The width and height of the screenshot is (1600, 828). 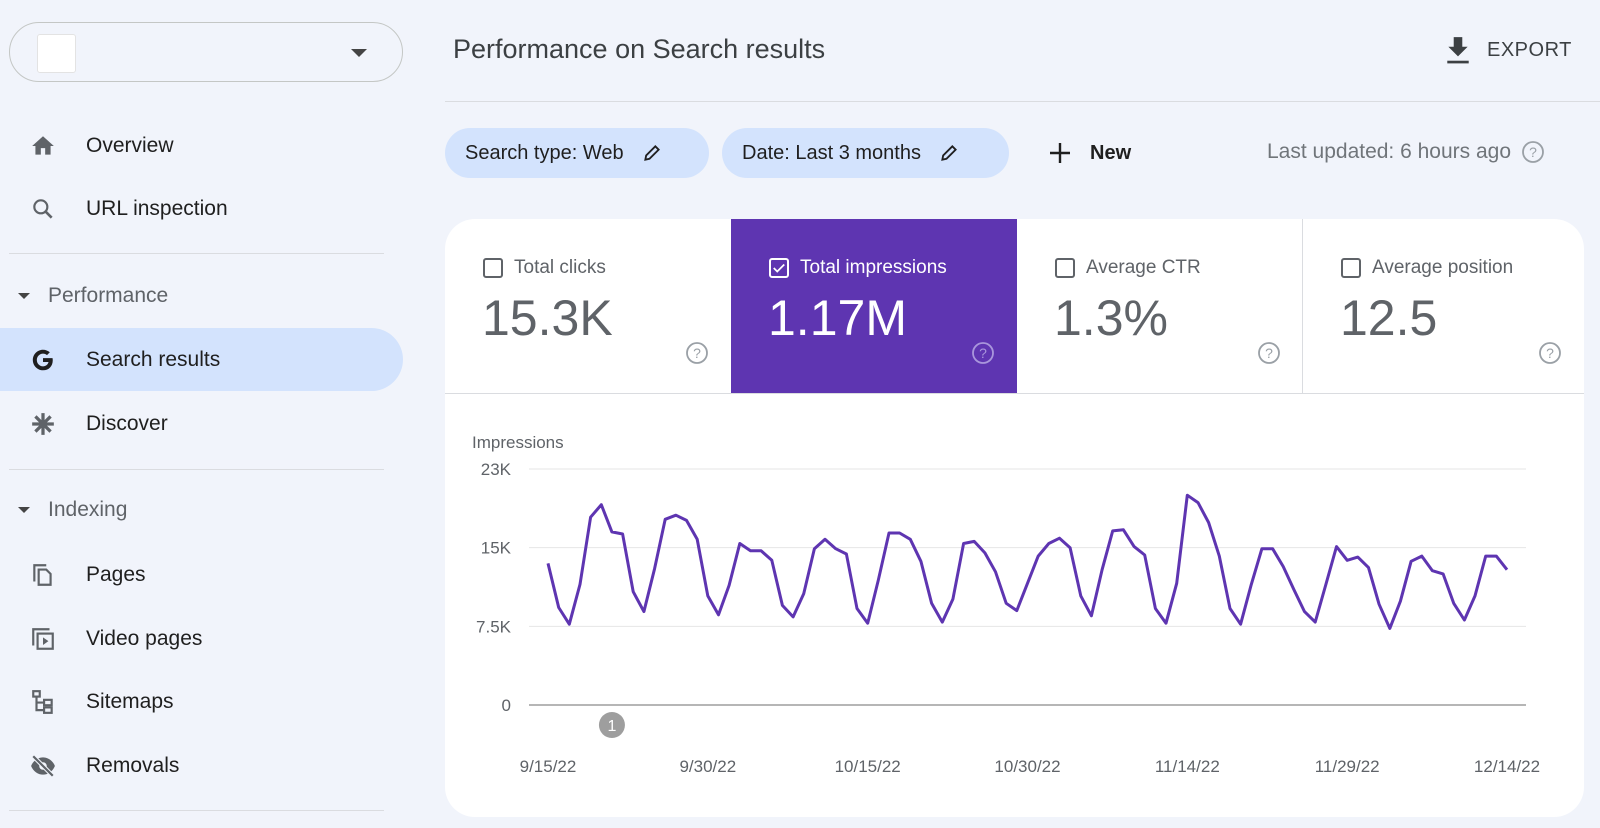 I want to click on x-tick-label: 10/30/22, so click(x=1027, y=766).